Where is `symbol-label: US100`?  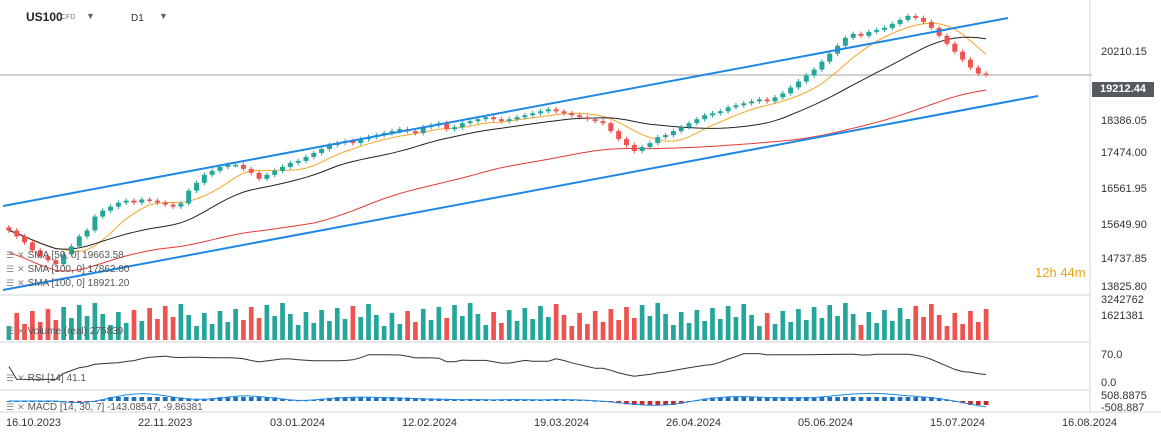
symbol-label: US100 is located at coordinates (44, 17).